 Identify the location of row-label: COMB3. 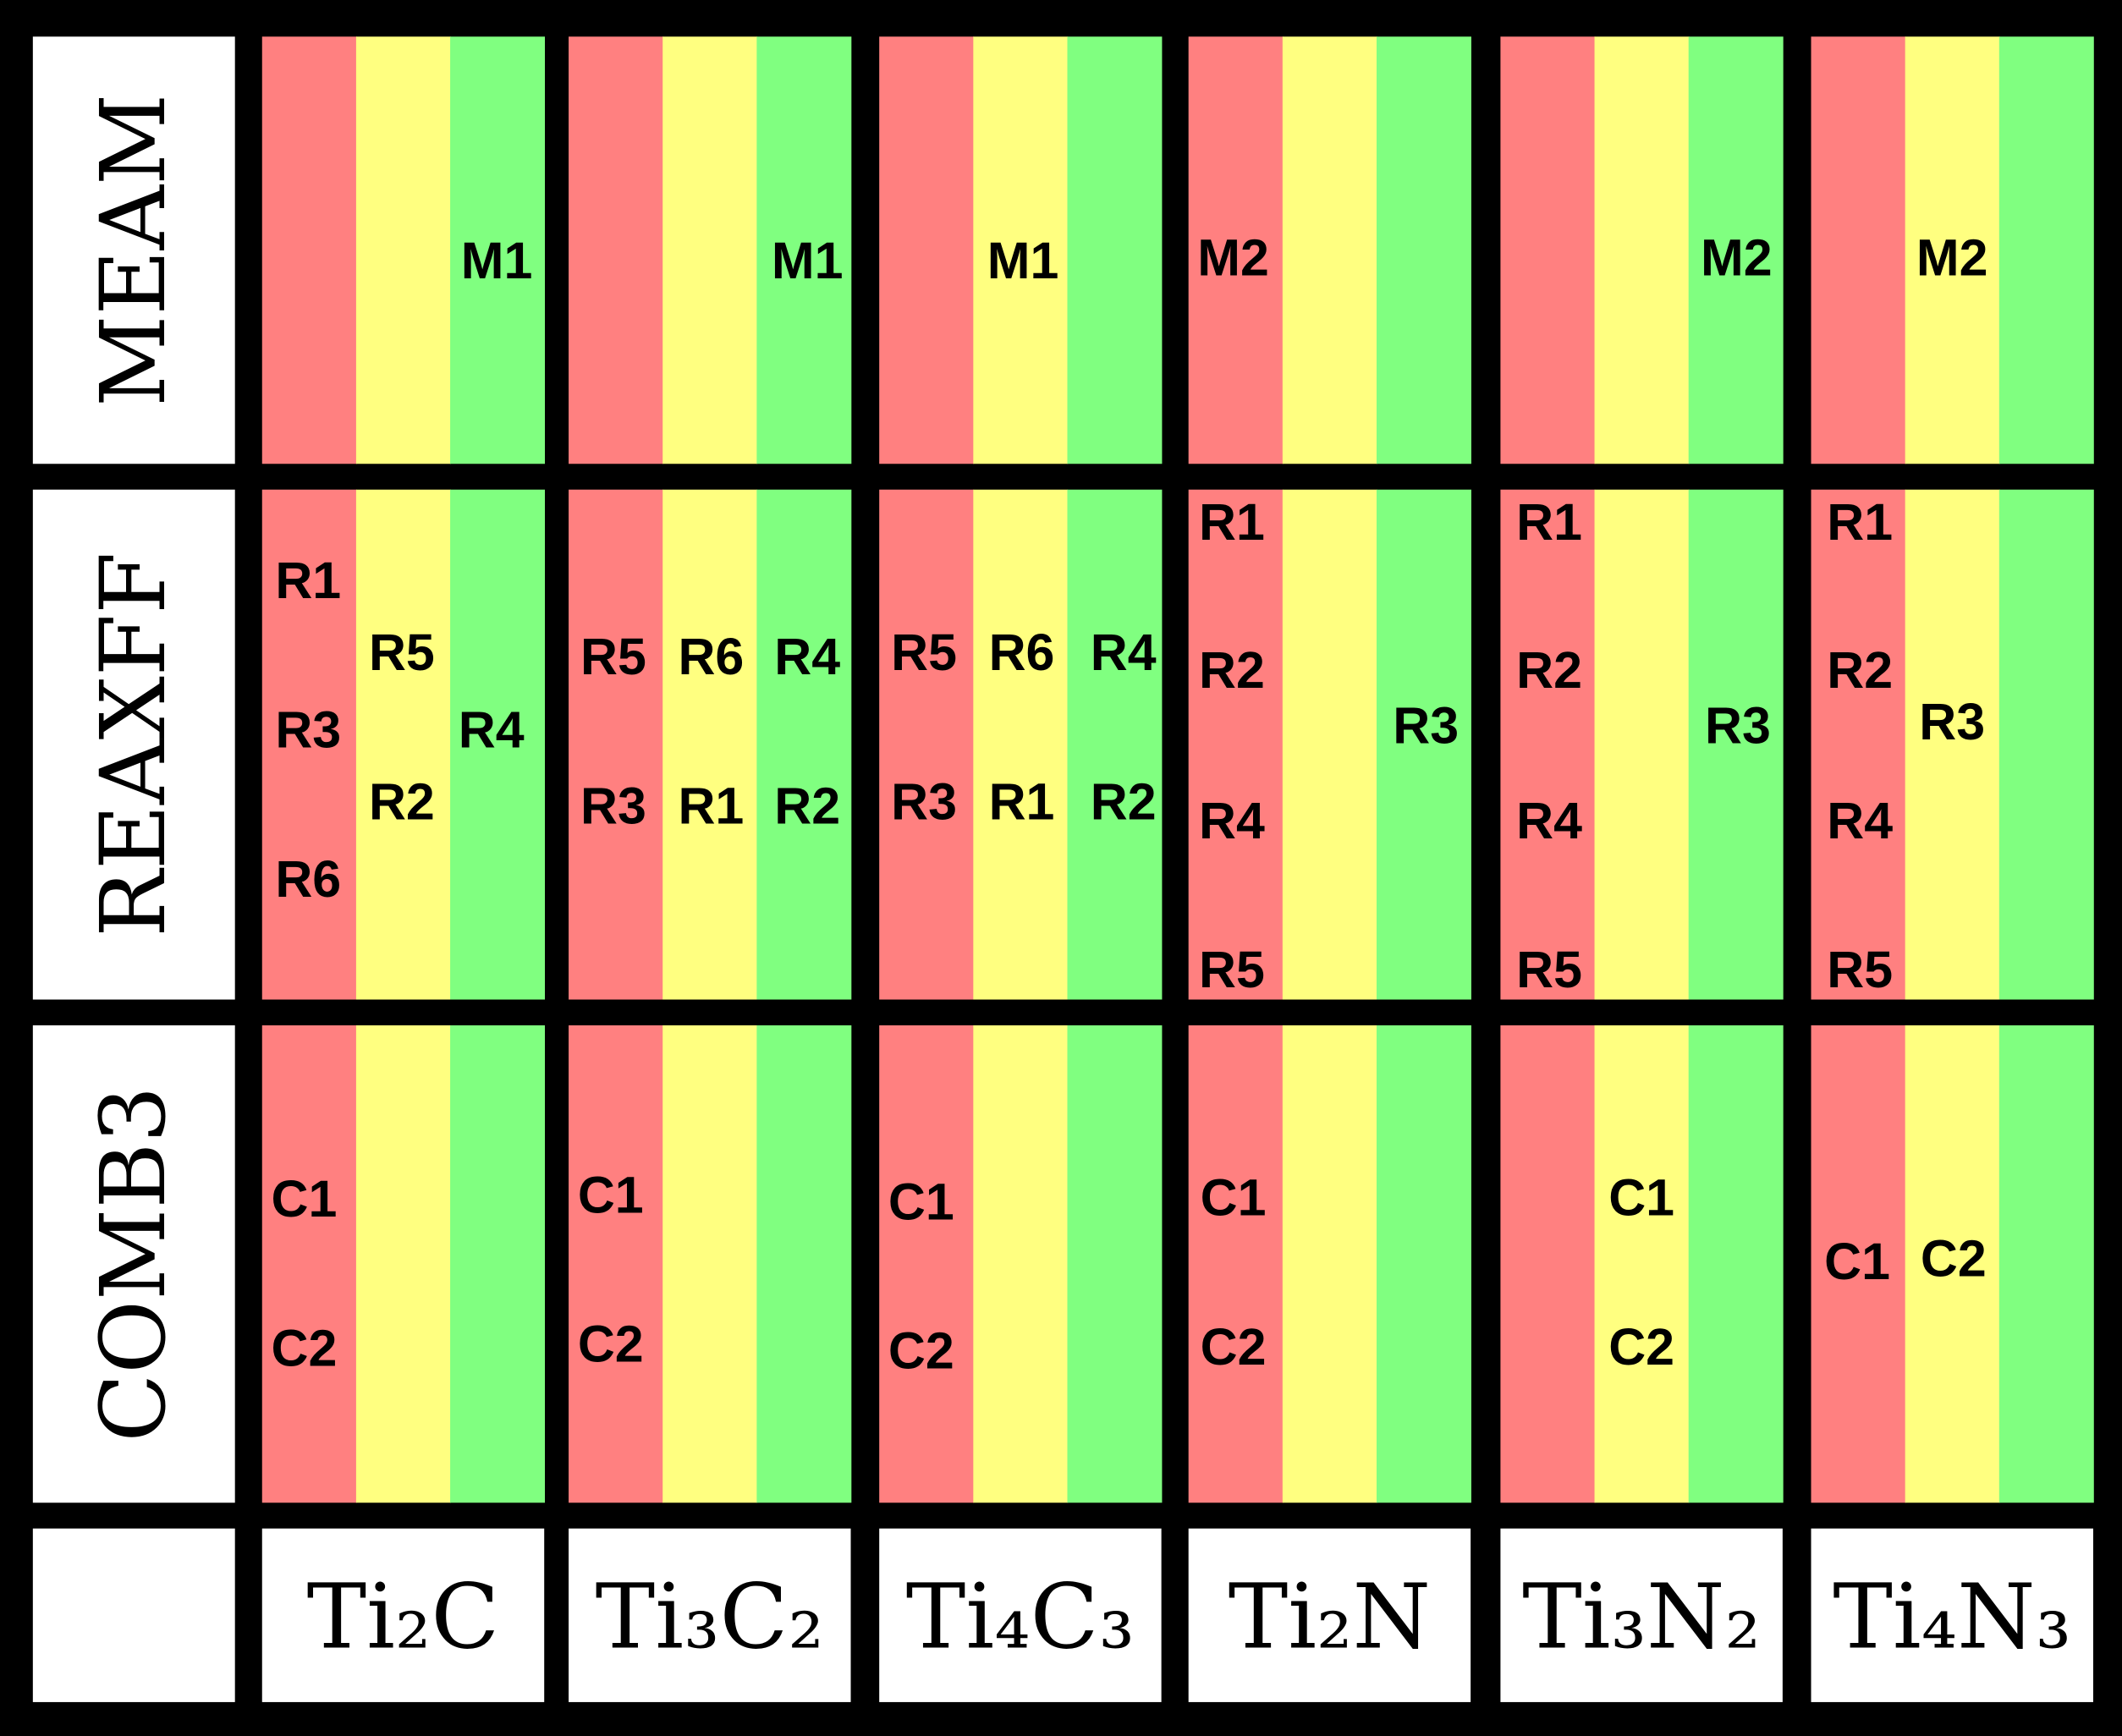
(133, 1264).